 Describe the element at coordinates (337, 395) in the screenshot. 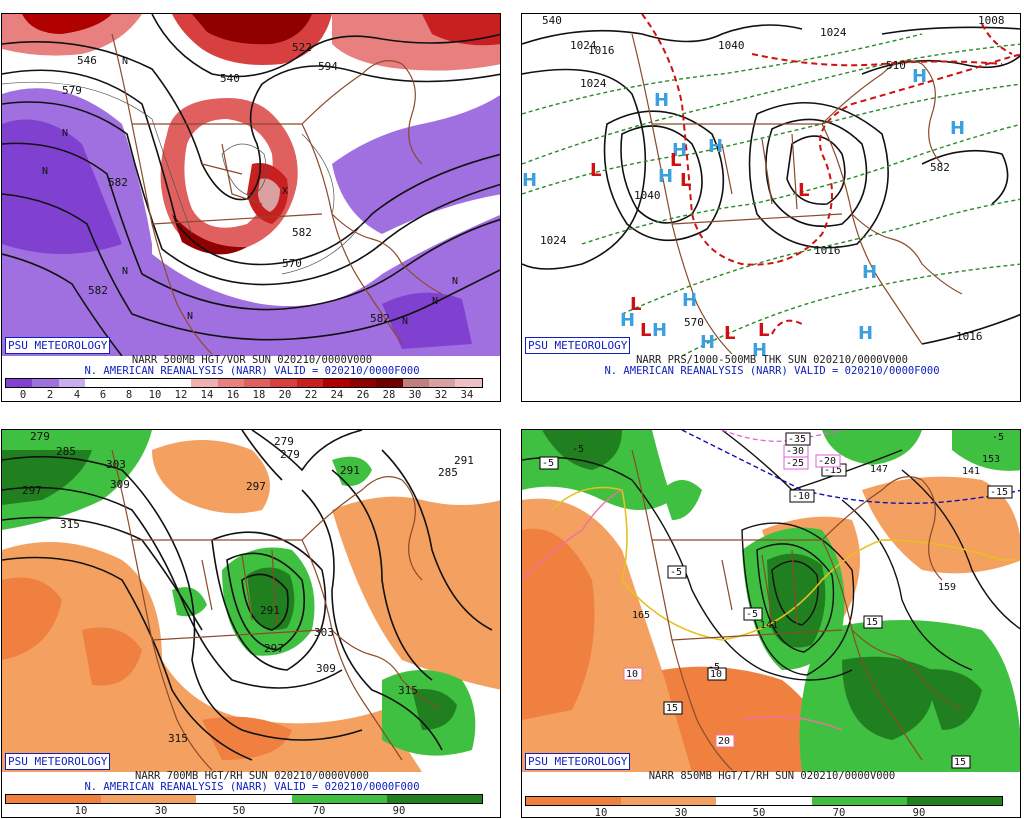

I see `colorbar-tick: 24` at that location.